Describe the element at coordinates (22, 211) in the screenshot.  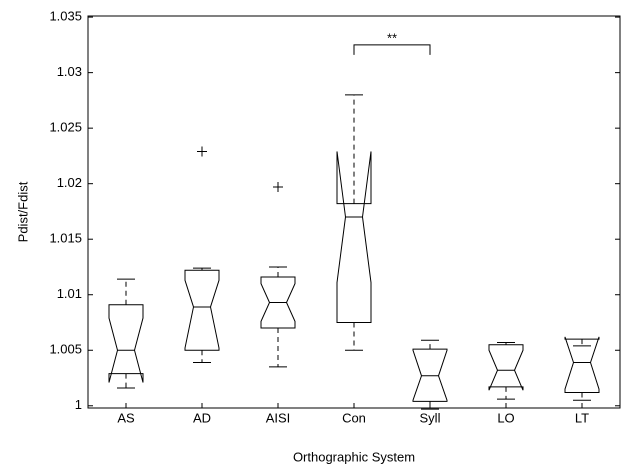
I see `y-axis-label: Pdist/Fdist` at that location.